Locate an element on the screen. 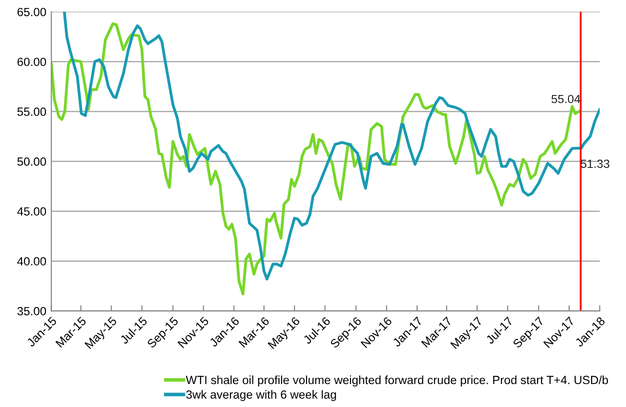 Image resolution: width=626 pixels, height=407 pixels. legend-label: WTI shale oil profile volume weighted forward crude price. Prod start T+4. USD/b is located at coordinates (397, 381).